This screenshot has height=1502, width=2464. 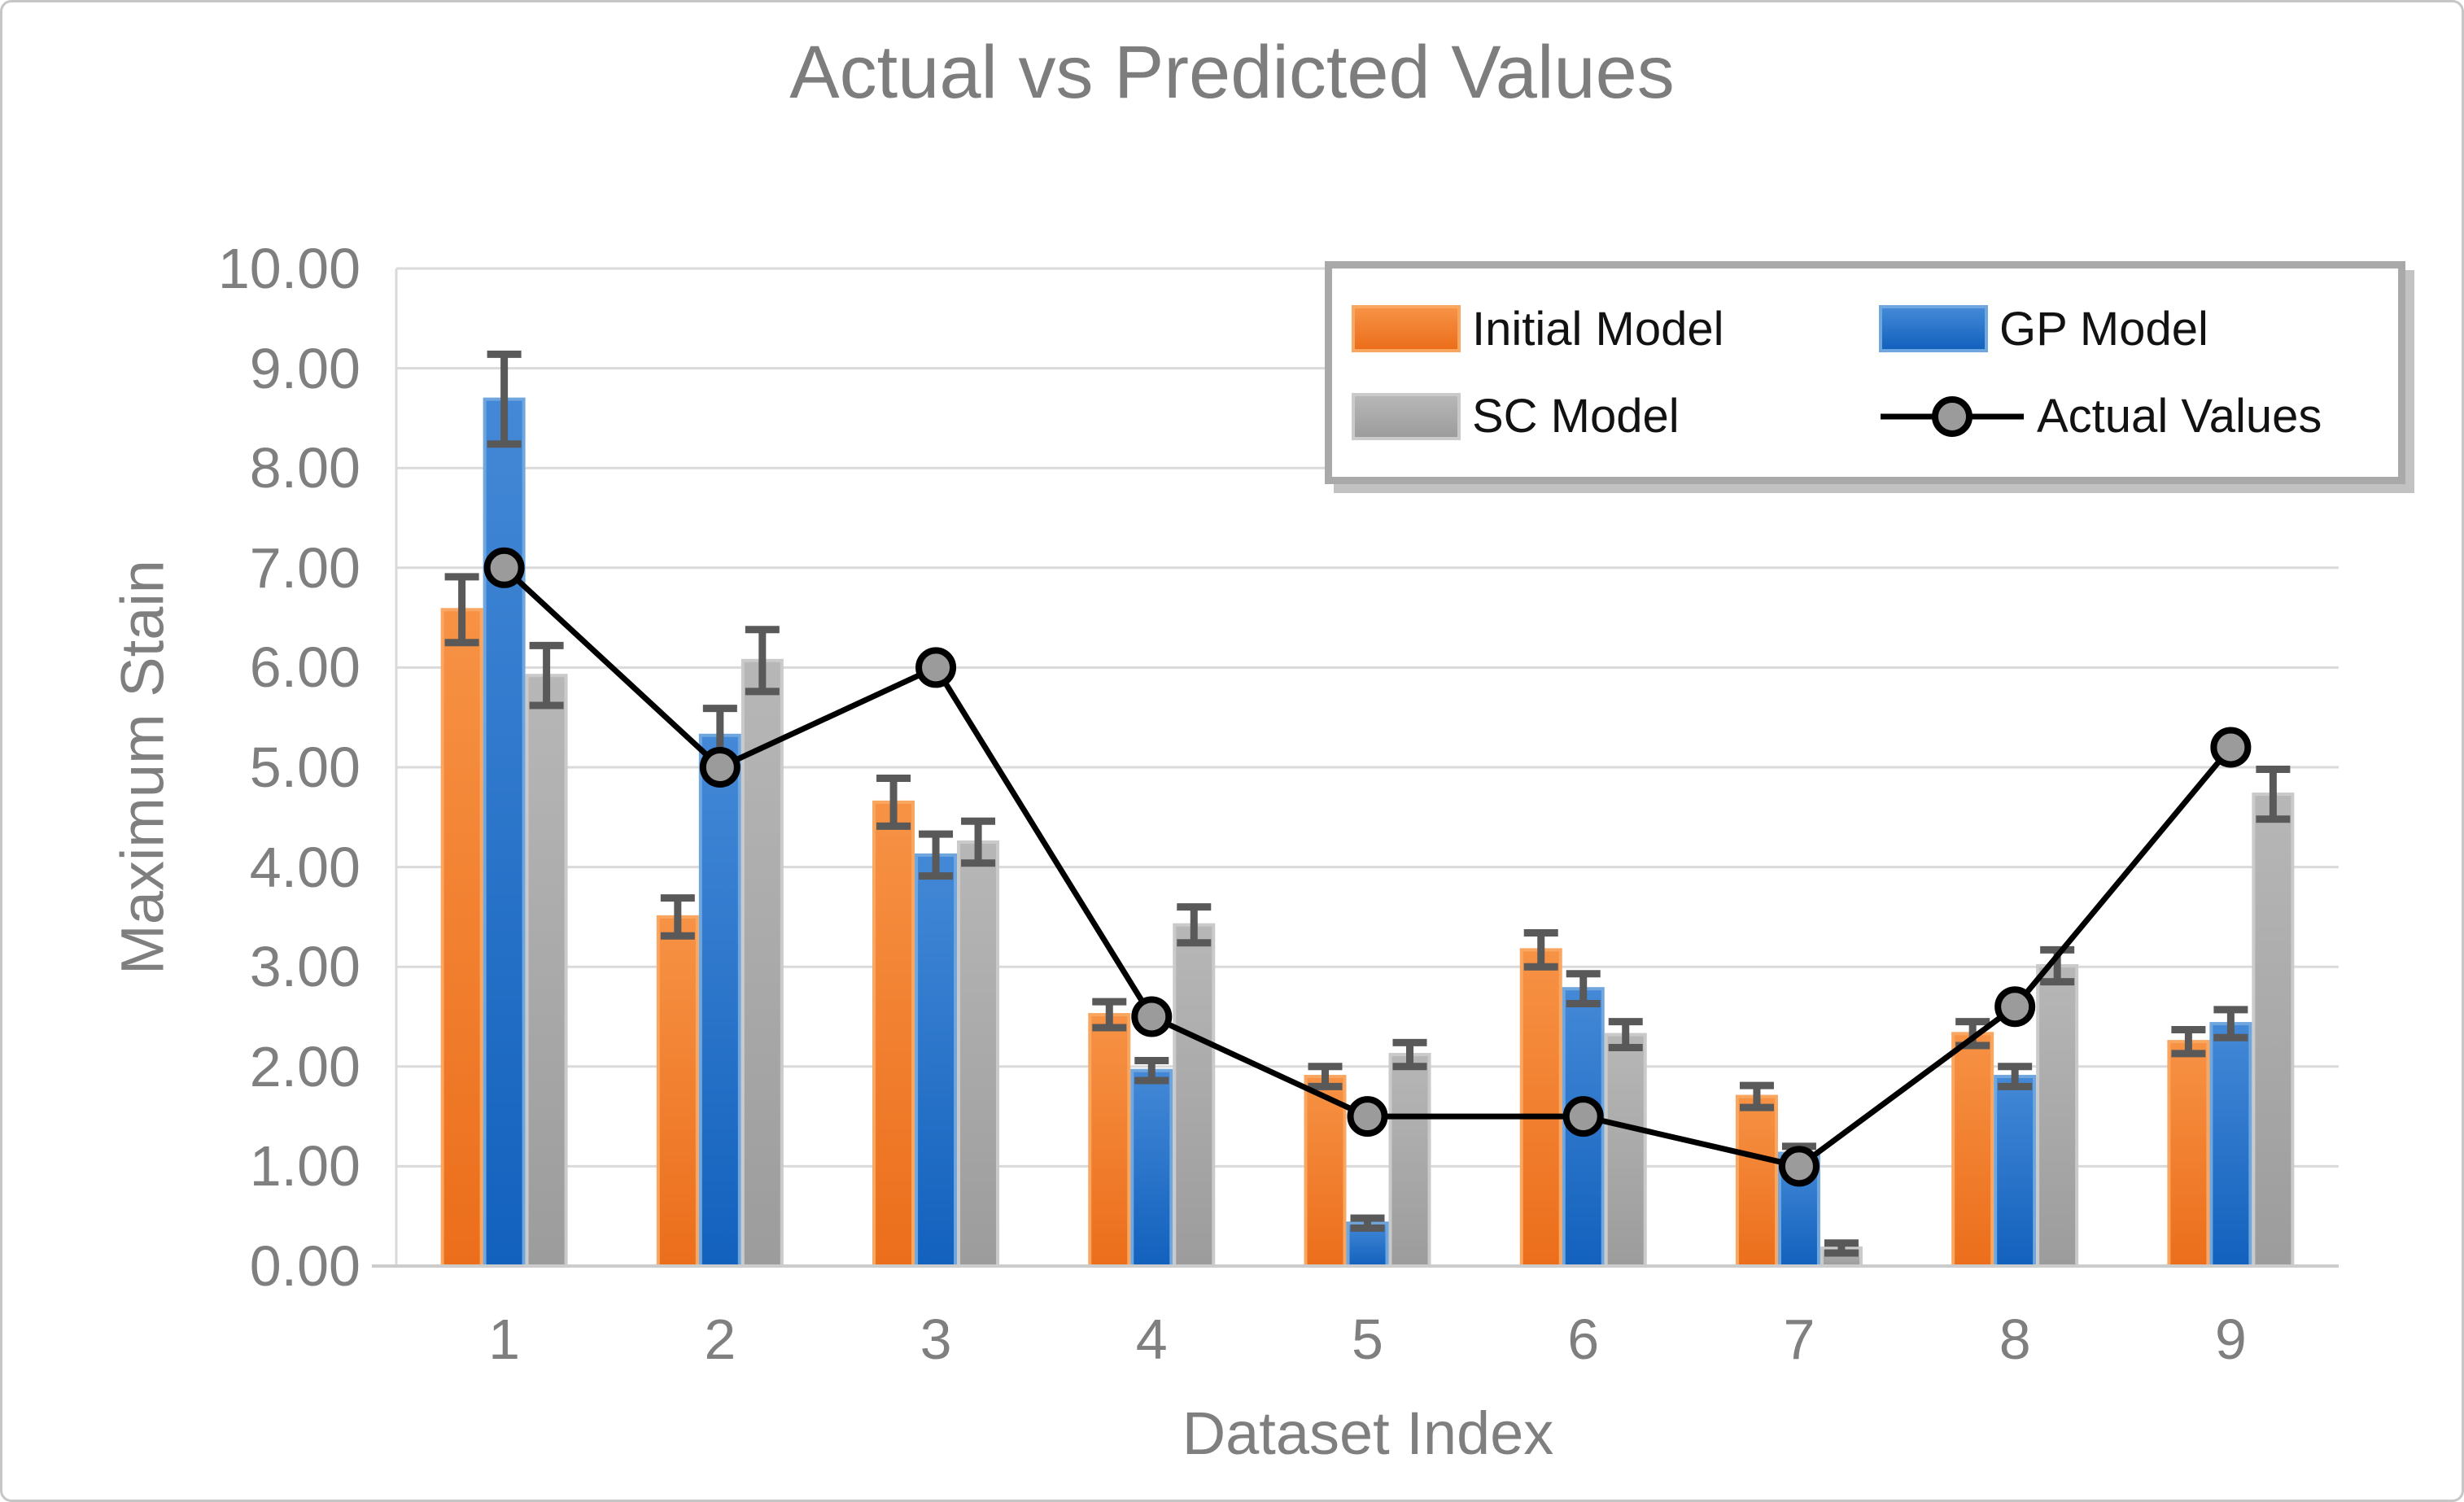 What do you see at coordinates (143, 767) in the screenshot?
I see `y-axis-title: Maximum Stain` at bounding box center [143, 767].